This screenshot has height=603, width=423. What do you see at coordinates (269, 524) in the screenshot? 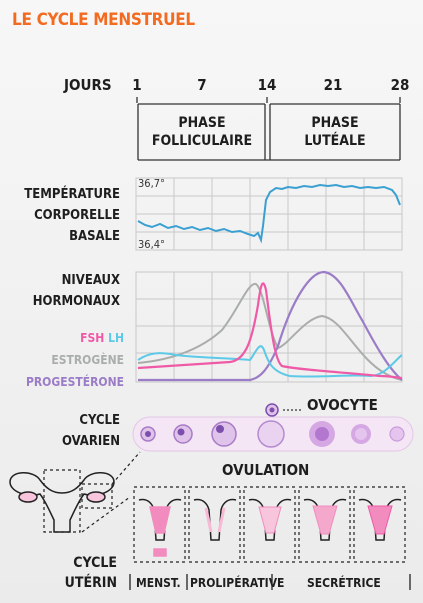
I see `uterus-stages` at bounding box center [269, 524].